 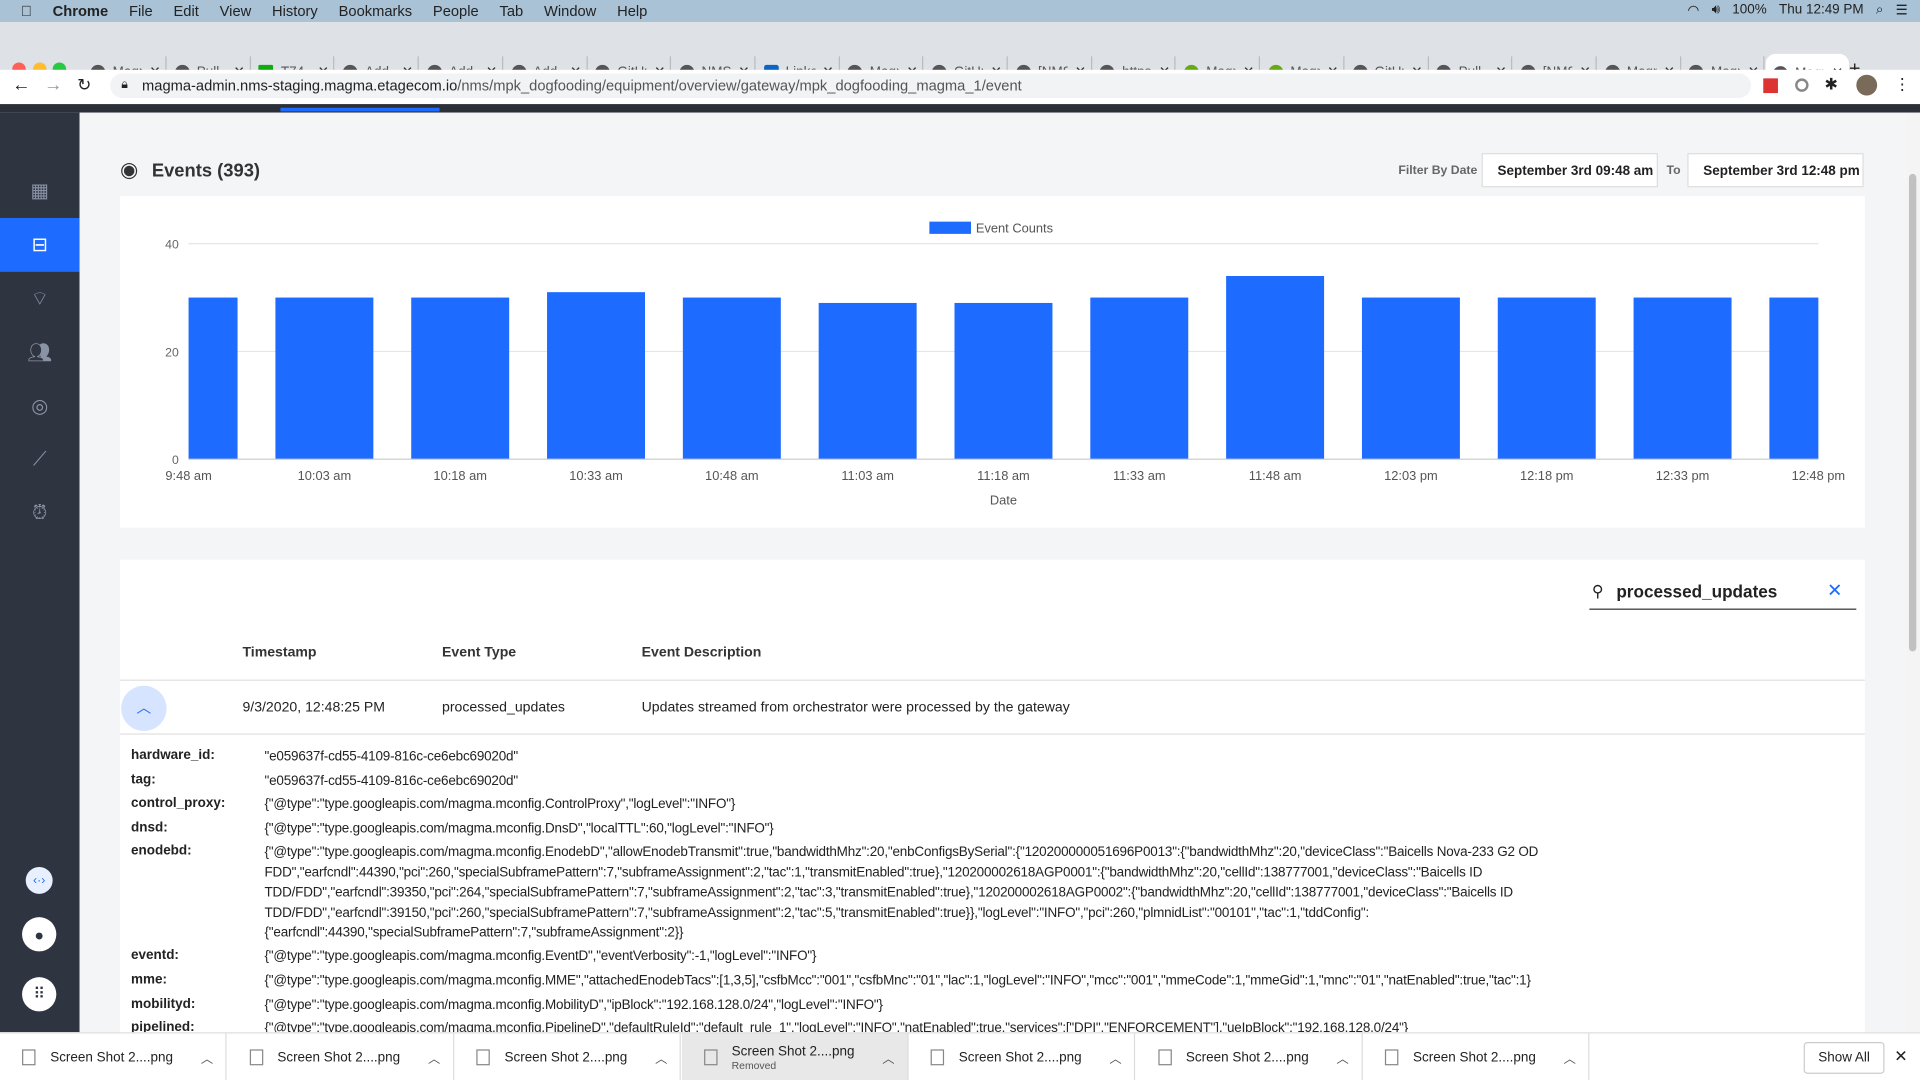 I want to click on sidebar: ▦ ⊟ ⌔ 👥︎ ◎ ⟋ ⏰︎ ‹·› ● ⠿, so click(x=40, y=572).